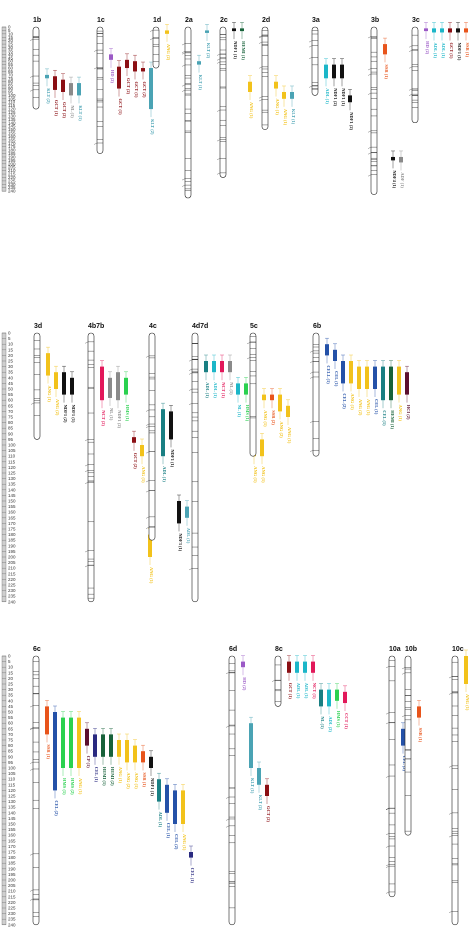 This screenshot has width=472, height=932. What do you see at coordinates (72, 97) in the screenshot?
I see `qtl-nl: NL (1)` at bounding box center [72, 97].